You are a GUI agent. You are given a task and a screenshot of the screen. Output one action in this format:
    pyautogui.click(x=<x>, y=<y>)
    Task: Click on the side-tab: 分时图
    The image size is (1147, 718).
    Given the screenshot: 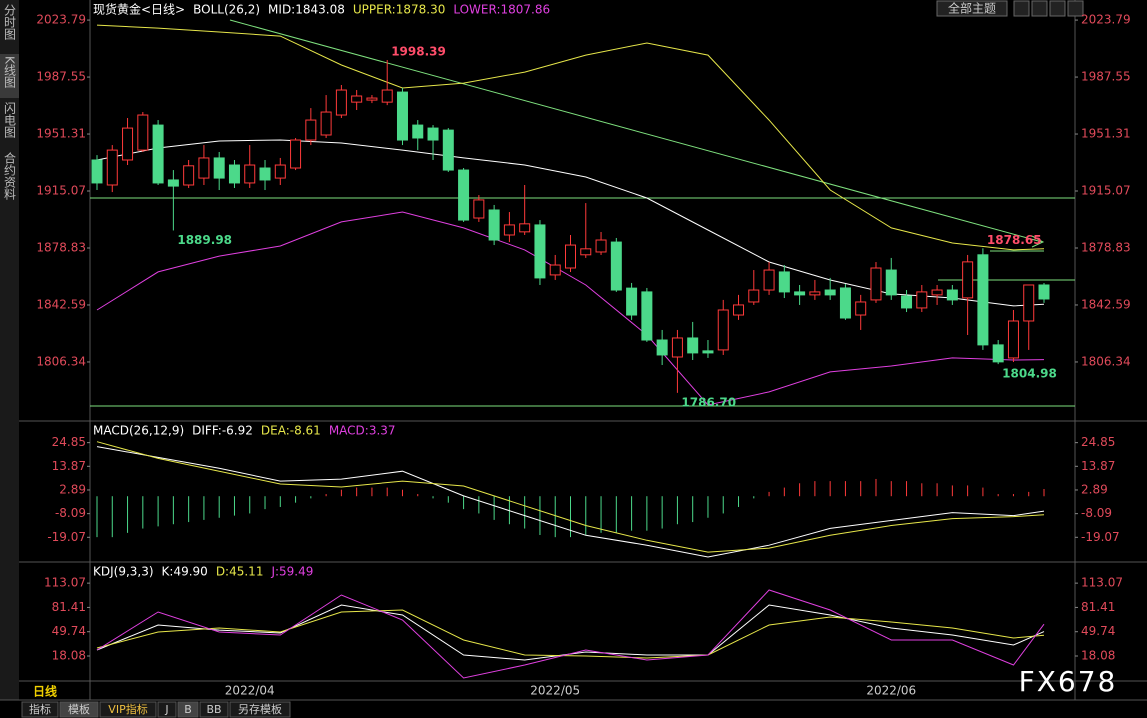 What is the action you would take?
    pyautogui.click(x=10, y=22)
    